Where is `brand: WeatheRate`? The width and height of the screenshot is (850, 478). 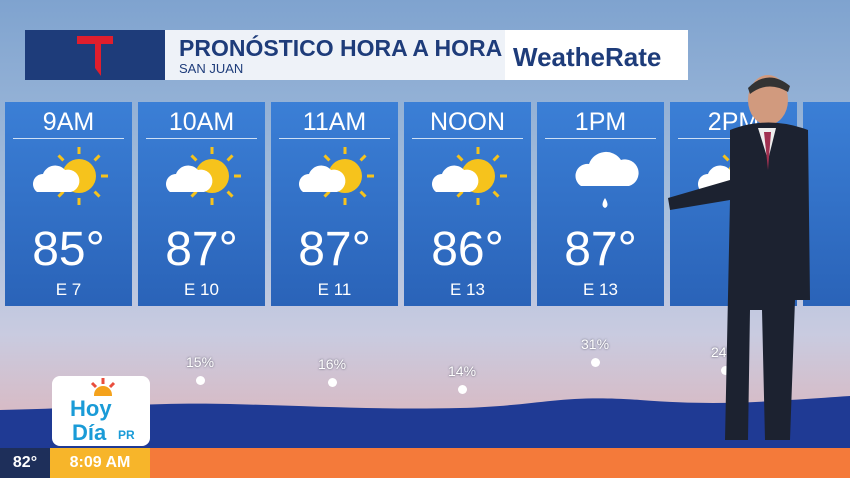
brand: WeatheRate is located at coordinates (587, 57).